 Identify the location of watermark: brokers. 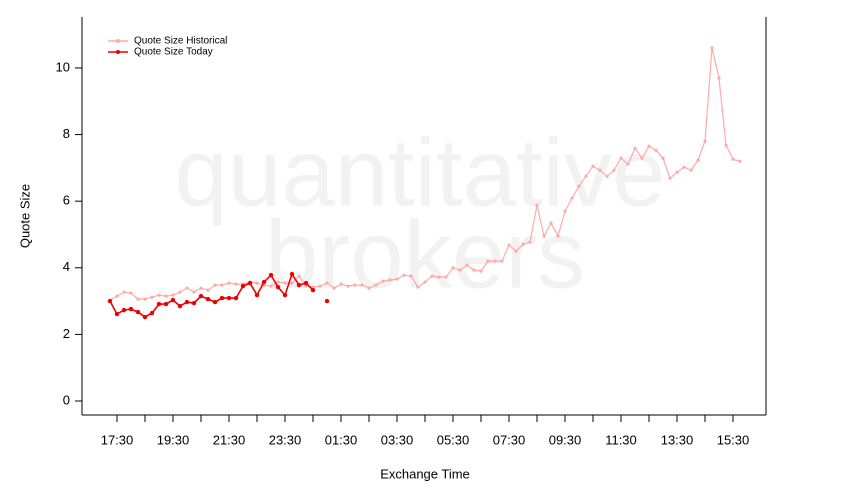
(425, 254).